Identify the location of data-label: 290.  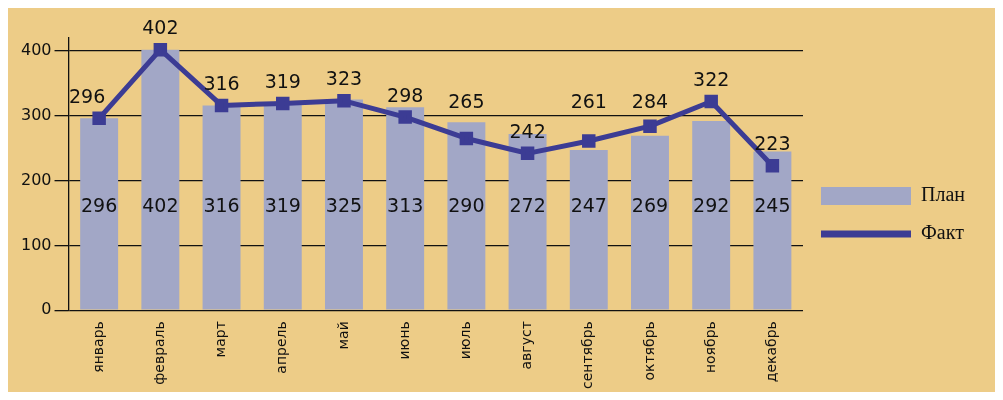
(466, 204).